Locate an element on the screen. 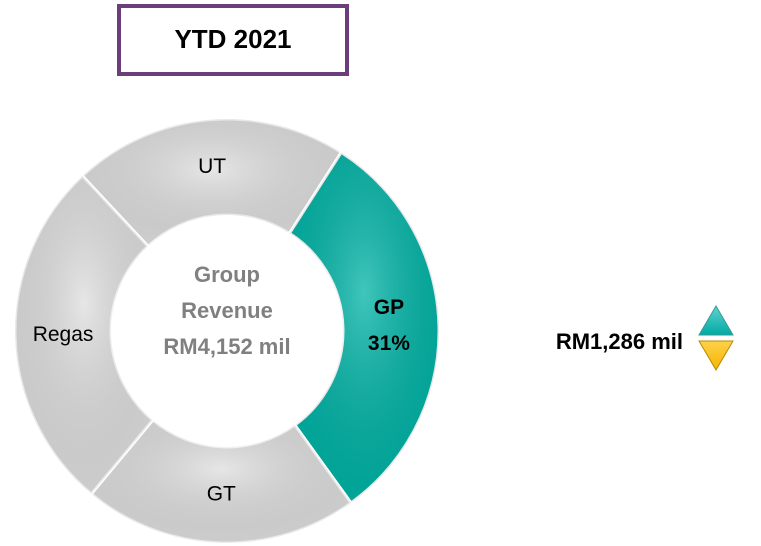  up-arrow-icon is located at coordinates (716, 320).